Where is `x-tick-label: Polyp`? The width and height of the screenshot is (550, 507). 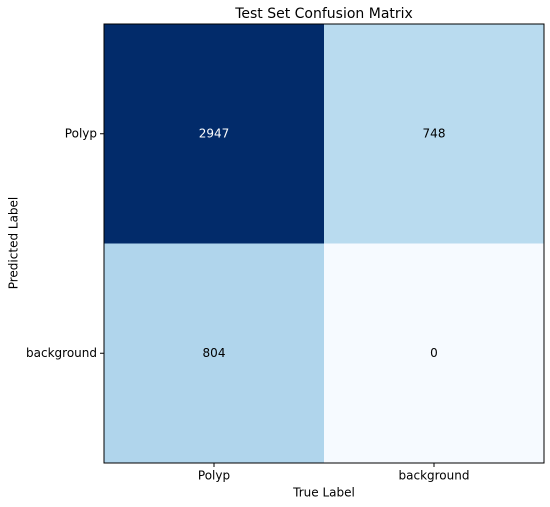 x-tick-label: Polyp is located at coordinates (214, 476).